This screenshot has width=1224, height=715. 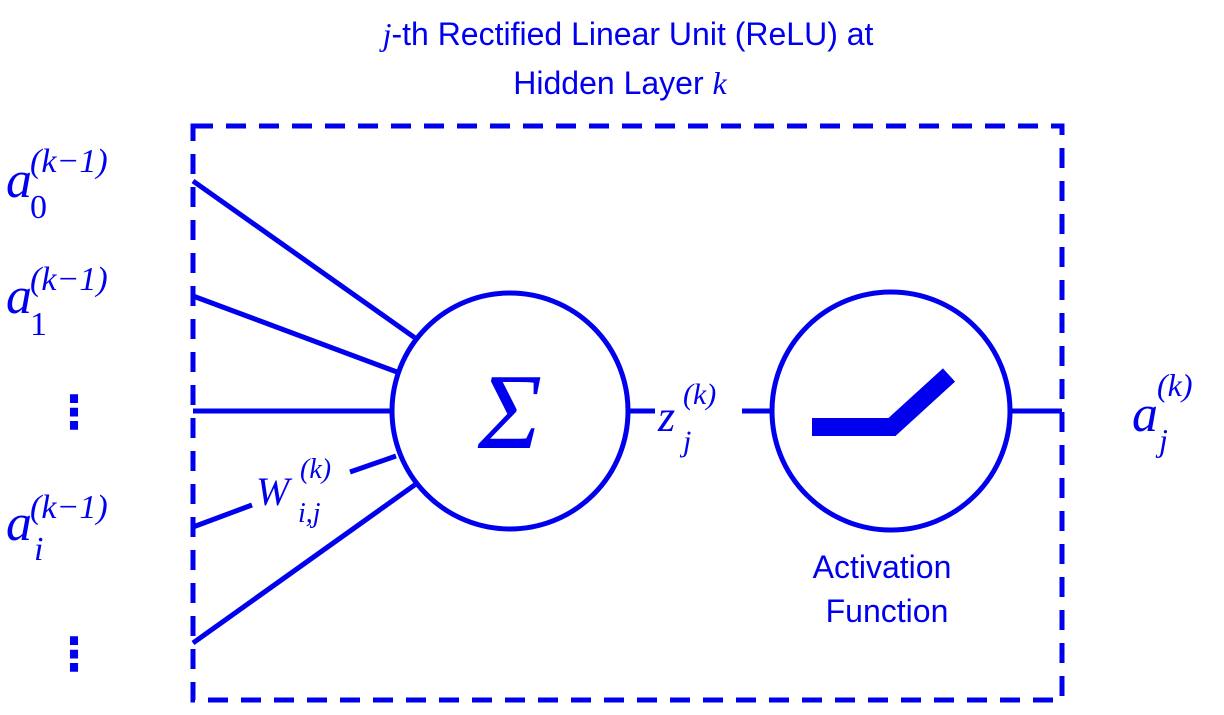 I want to click on svg-text: z, so click(x=666, y=416).